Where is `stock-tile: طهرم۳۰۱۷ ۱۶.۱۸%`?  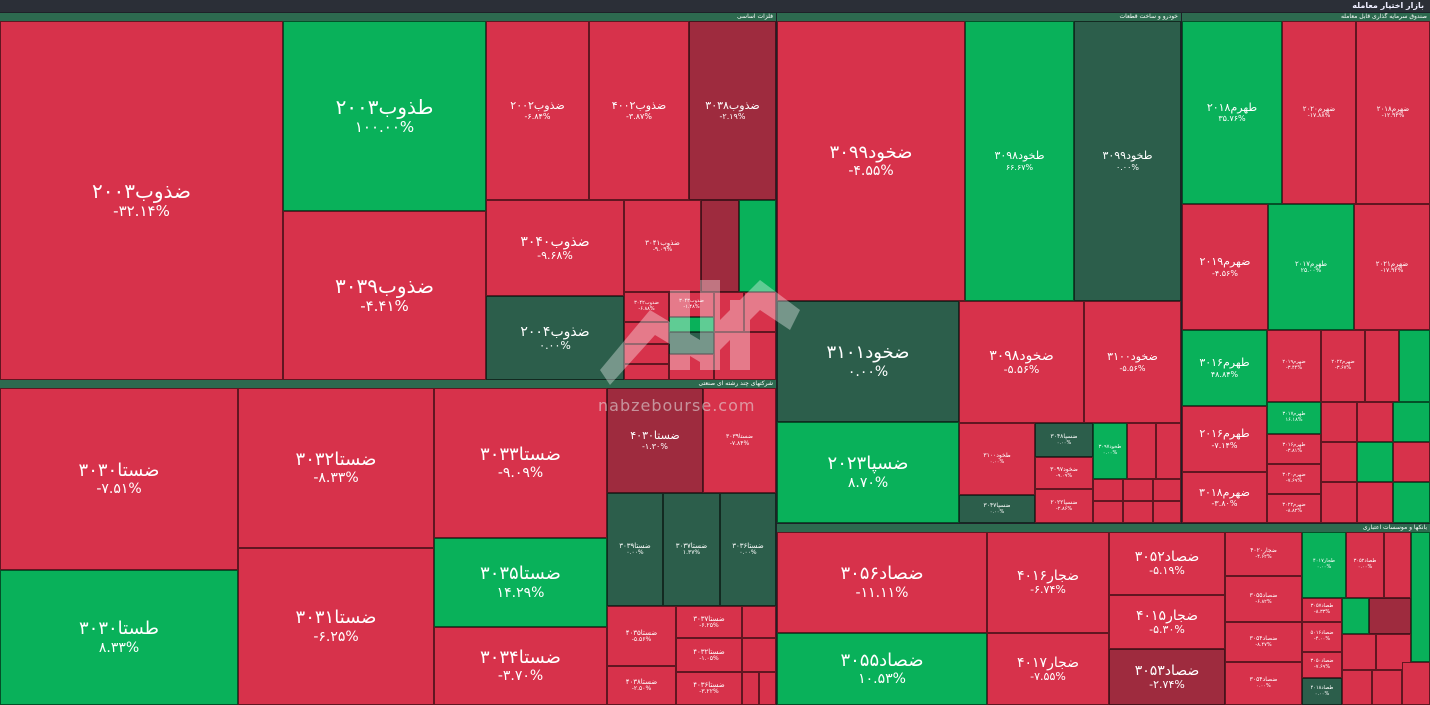 stock-tile: طهرم۳۰۱۷ ۱۶.۱۸% is located at coordinates (1294, 418).